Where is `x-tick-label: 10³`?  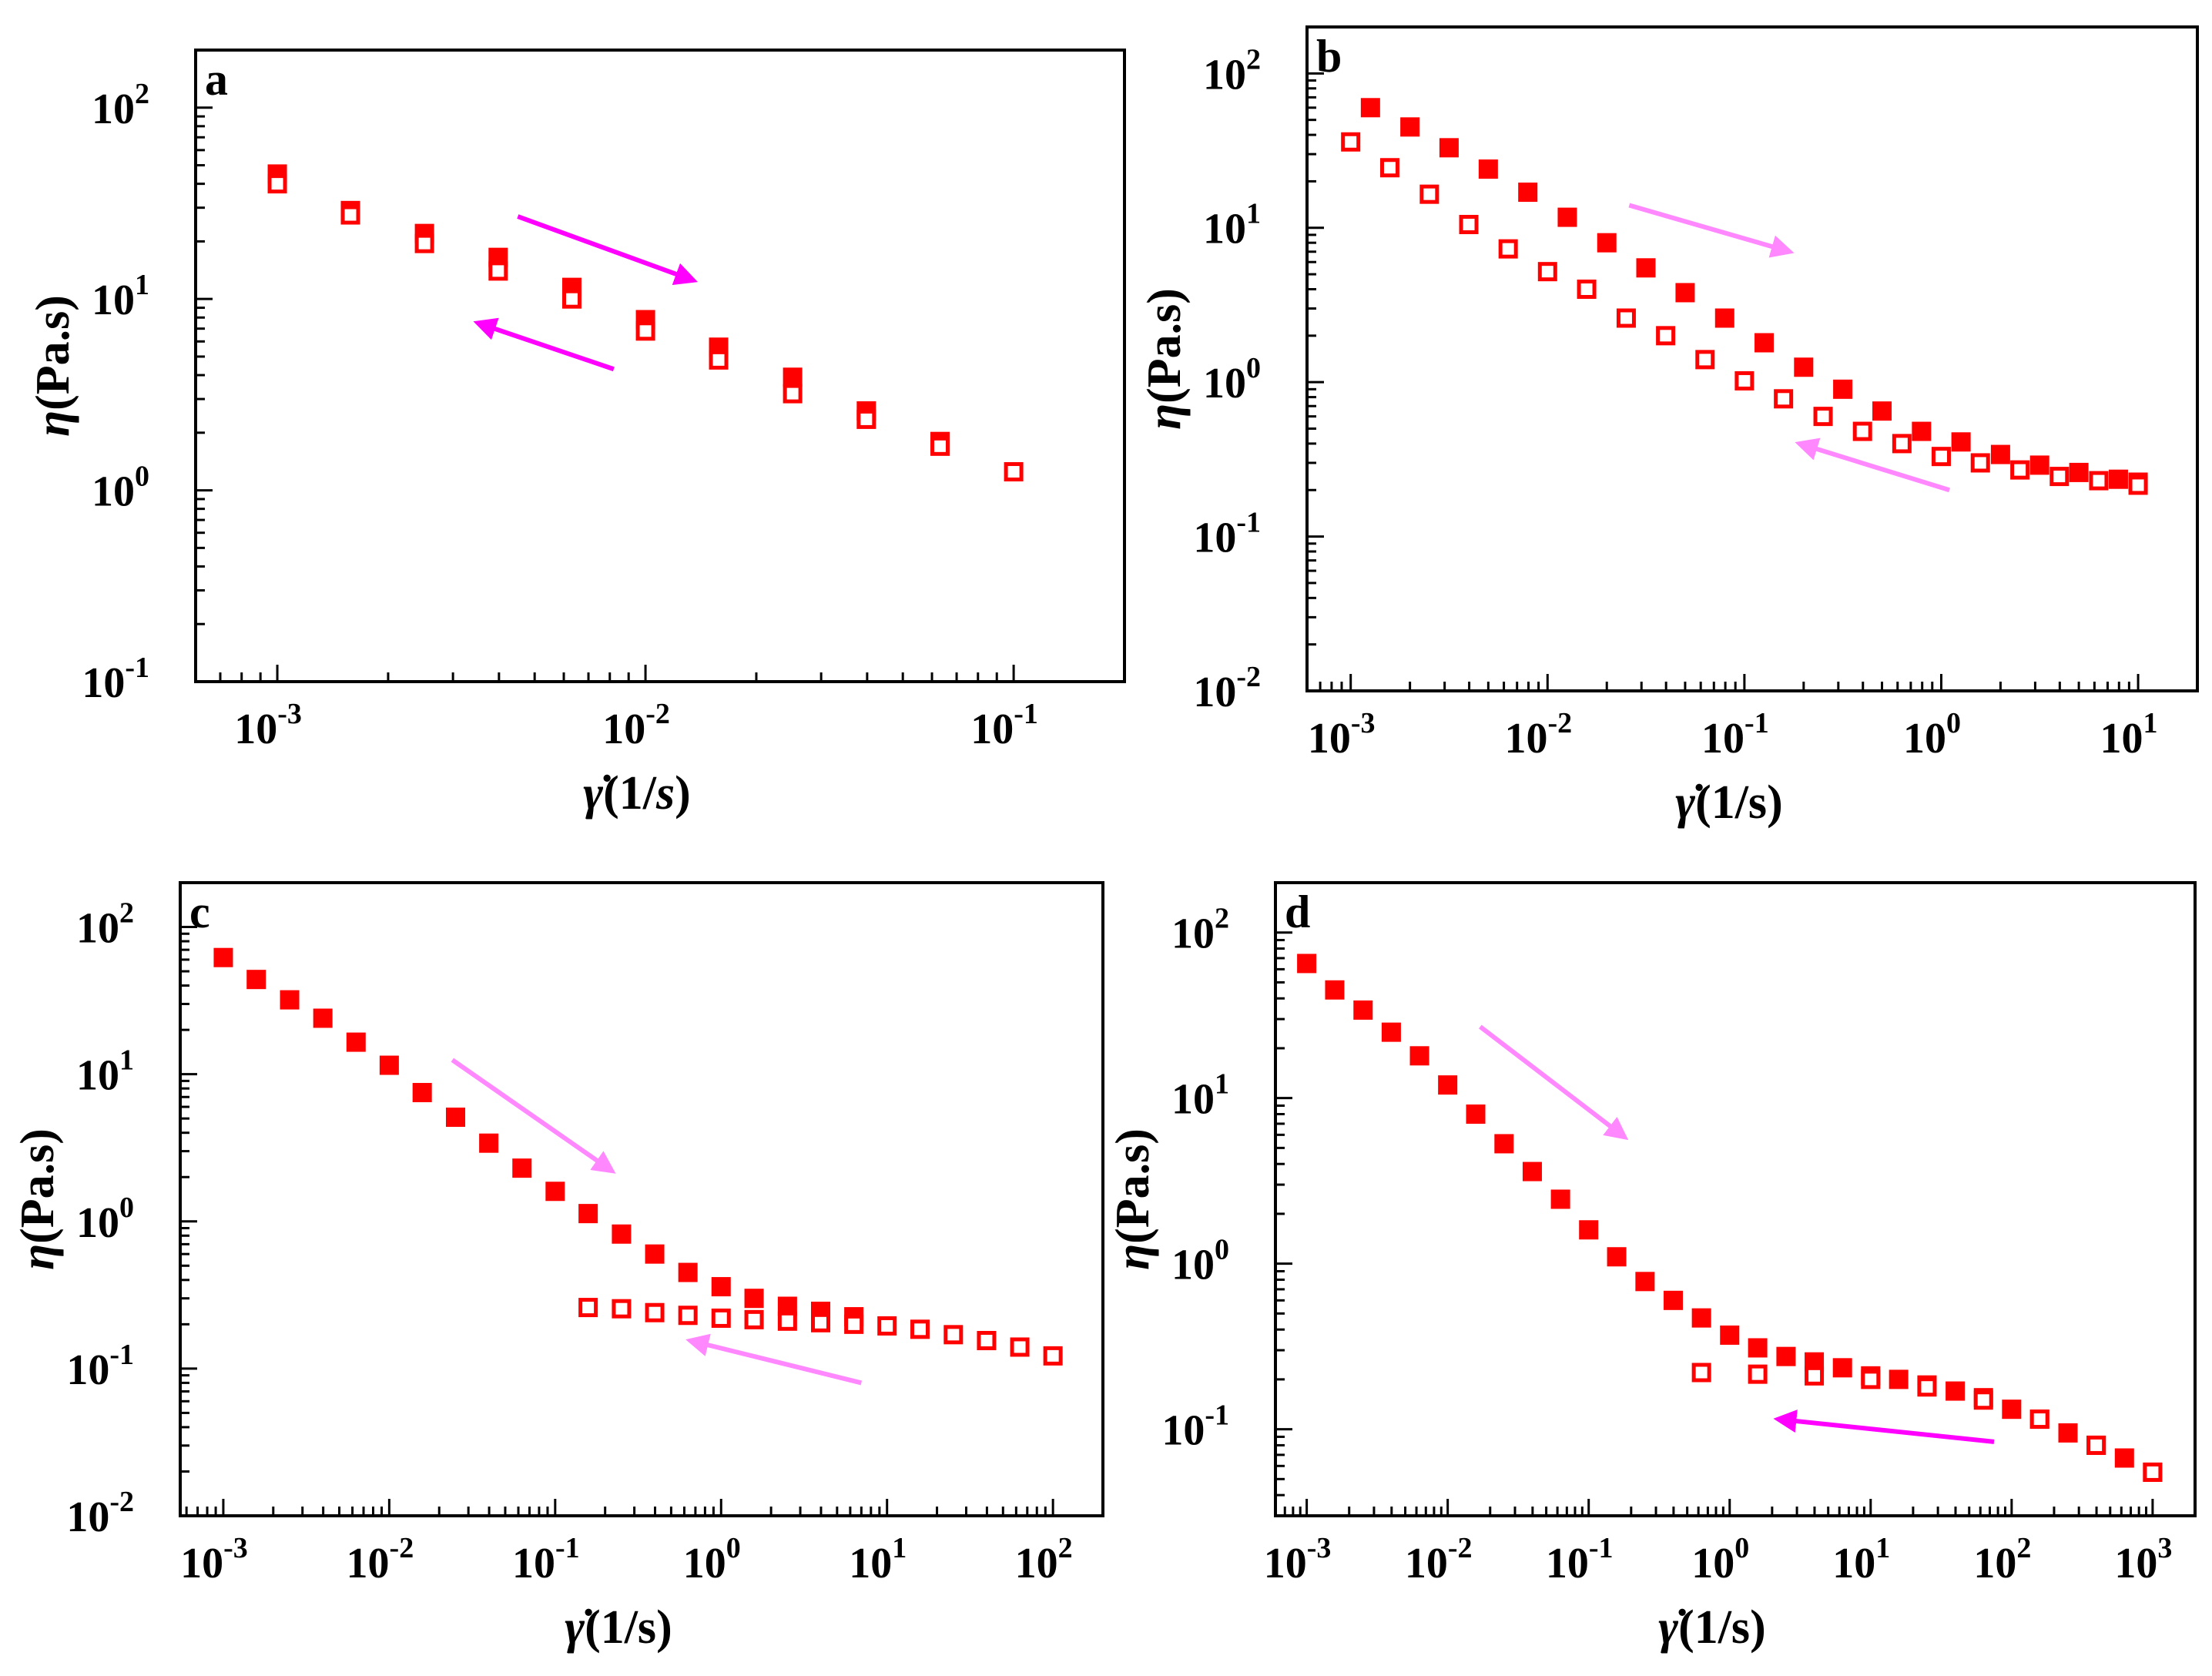
x-tick-label: 10³ is located at coordinates (2143, 1560).